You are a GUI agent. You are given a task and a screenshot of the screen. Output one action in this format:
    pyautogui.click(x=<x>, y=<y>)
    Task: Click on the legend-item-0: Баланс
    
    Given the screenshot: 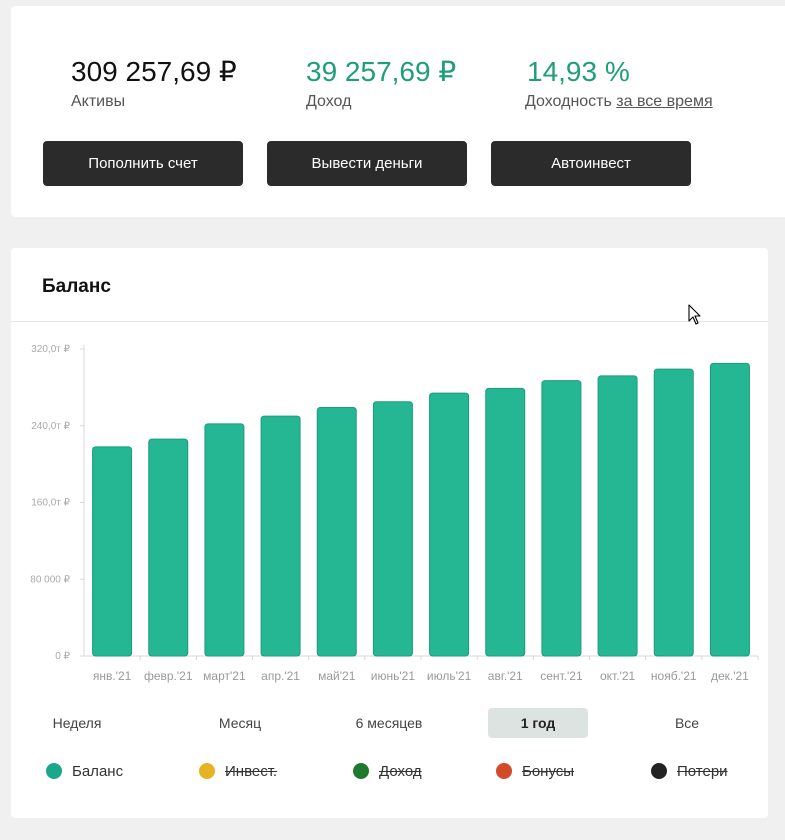 What is the action you would take?
    pyautogui.click(x=84, y=771)
    